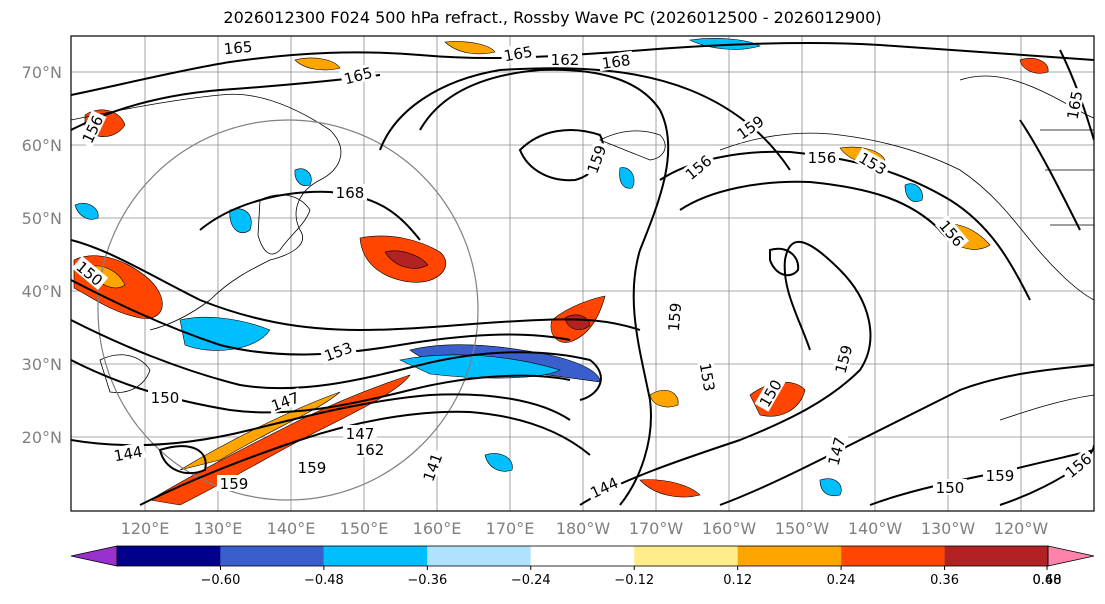  I want to click on longitude-label: 160°E, so click(437, 528).